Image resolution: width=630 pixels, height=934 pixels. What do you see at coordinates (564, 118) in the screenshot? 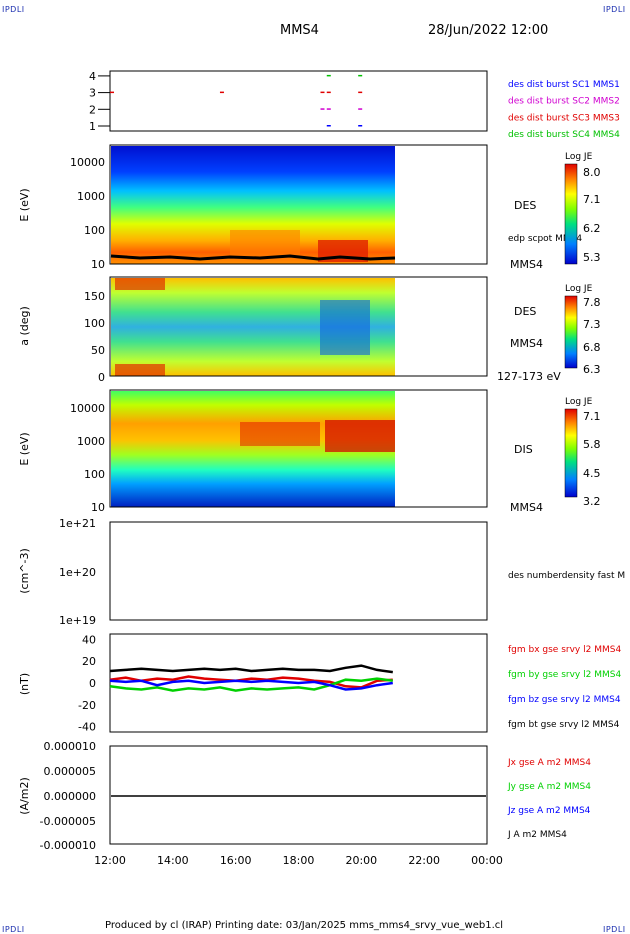
I see `burst-legend-entry: des dist burst SC3 MMS3` at bounding box center [564, 118].